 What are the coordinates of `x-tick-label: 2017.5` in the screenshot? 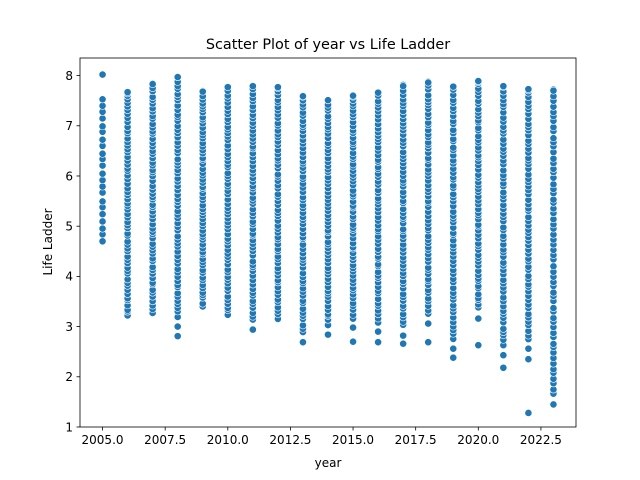 It's located at (416, 440).